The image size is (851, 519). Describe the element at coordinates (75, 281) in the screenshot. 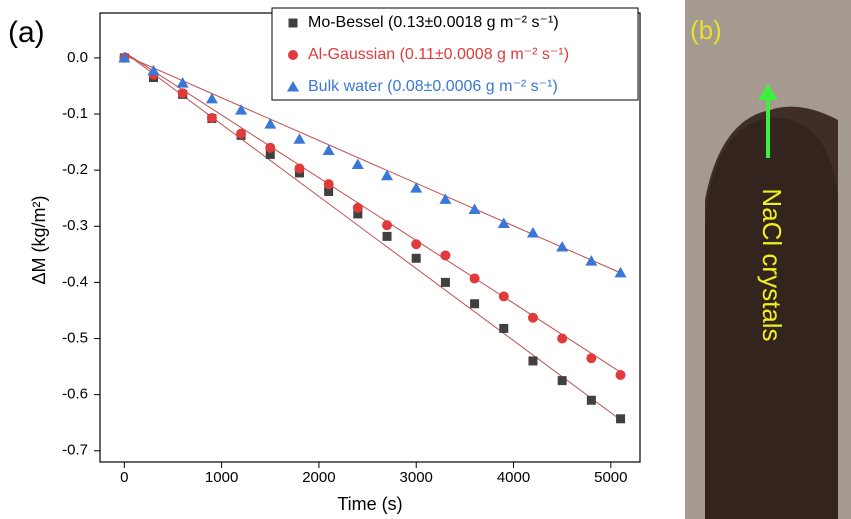

I see `y-tick-label: -0.4` at that location.